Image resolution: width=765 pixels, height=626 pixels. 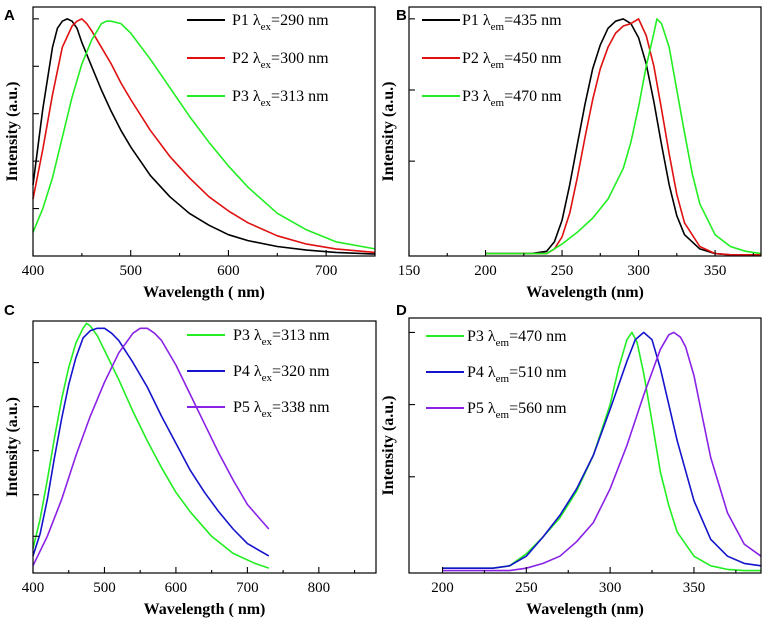 I want to click on x-tick-label: 800, so click(x=319, y=588).